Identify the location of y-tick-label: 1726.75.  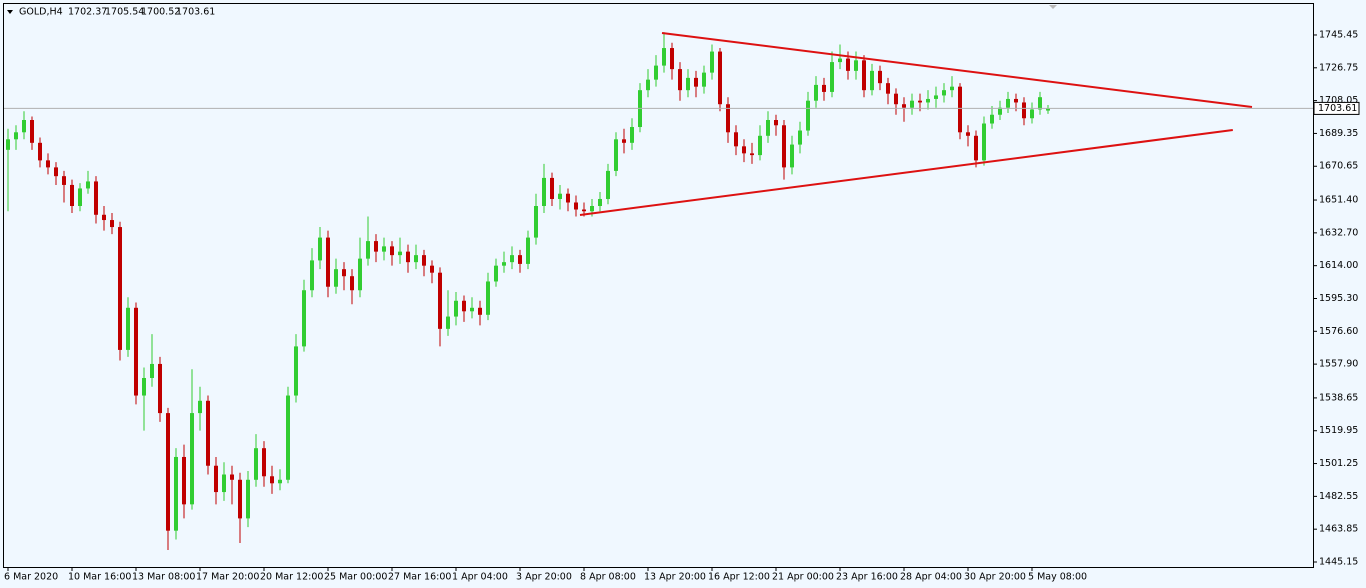
(1338, 67).